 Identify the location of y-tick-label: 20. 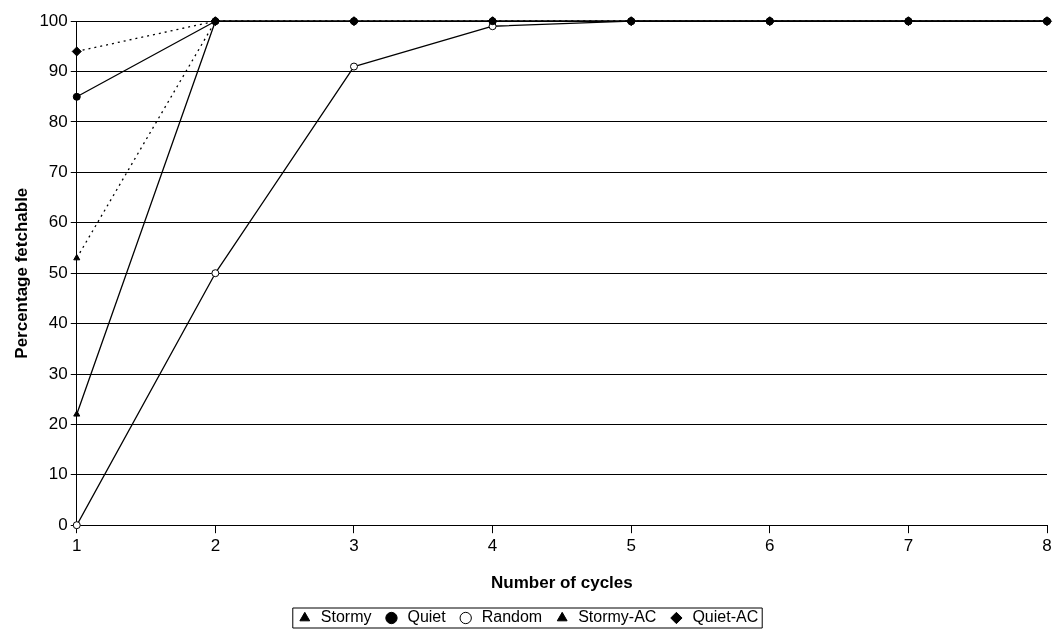
(58, 424).